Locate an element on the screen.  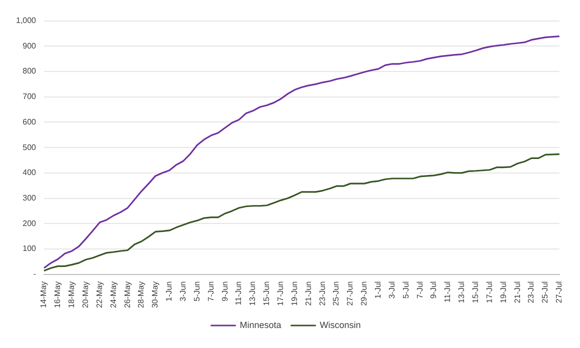
y-tick-label: 1,000 is located at coordinates (26, 21).